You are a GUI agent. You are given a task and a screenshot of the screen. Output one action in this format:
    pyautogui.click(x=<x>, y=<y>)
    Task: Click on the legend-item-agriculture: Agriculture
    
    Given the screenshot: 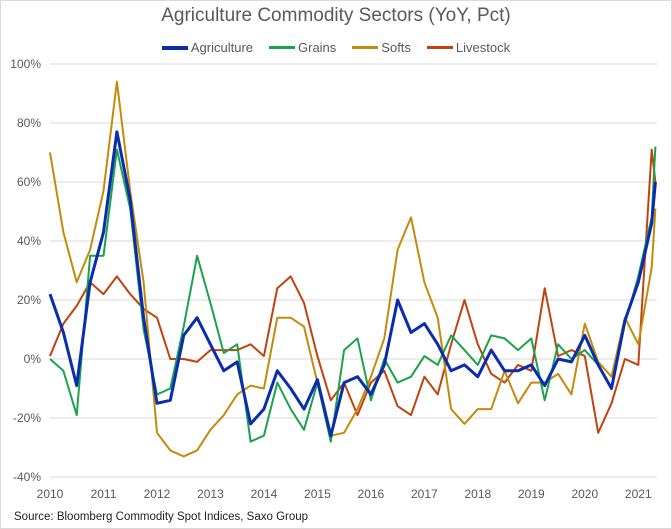 What is the action you would take?
    pyautogui.click(x=207, y=47)
    